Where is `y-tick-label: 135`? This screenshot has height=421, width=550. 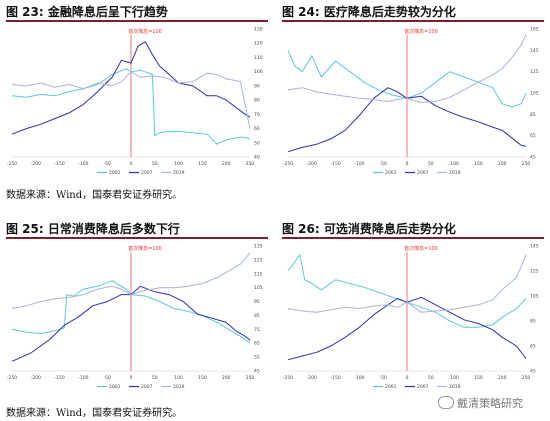 y-tick-label: 135 is located at coordinates (258, 247).